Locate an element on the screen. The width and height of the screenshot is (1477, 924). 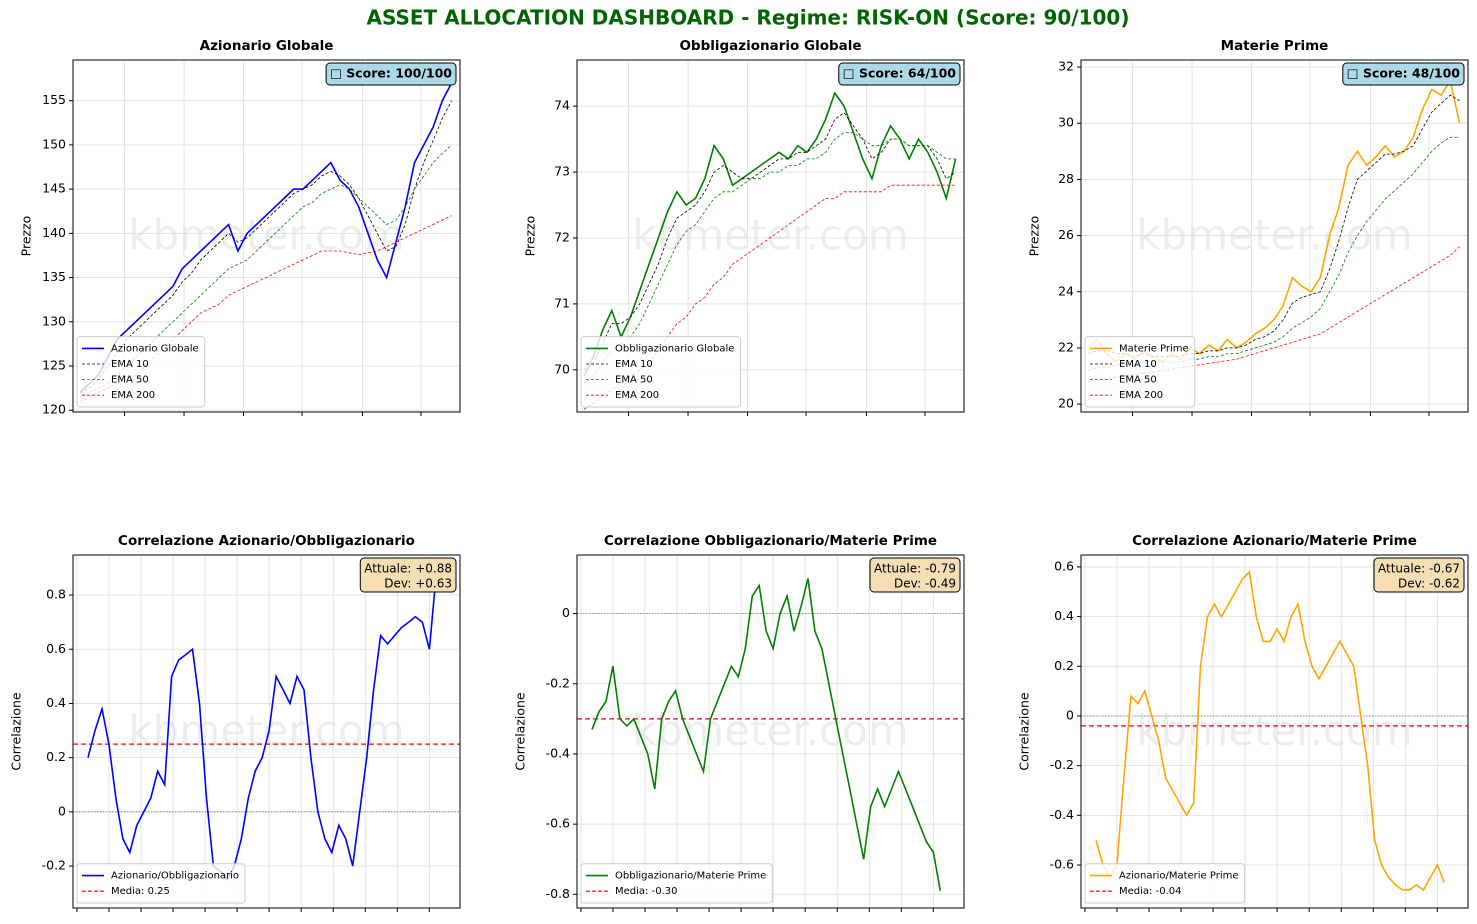
stat-note: Dev: +0.63 is located at coordinates (418, 584).